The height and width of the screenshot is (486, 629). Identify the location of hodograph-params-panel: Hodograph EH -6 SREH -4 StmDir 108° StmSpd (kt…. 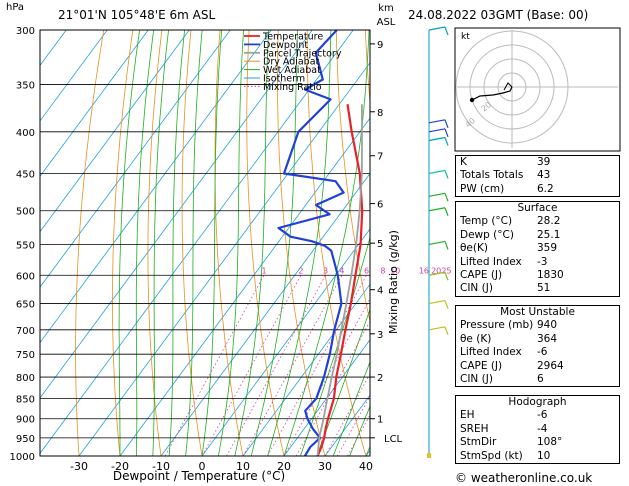
(537, 430).